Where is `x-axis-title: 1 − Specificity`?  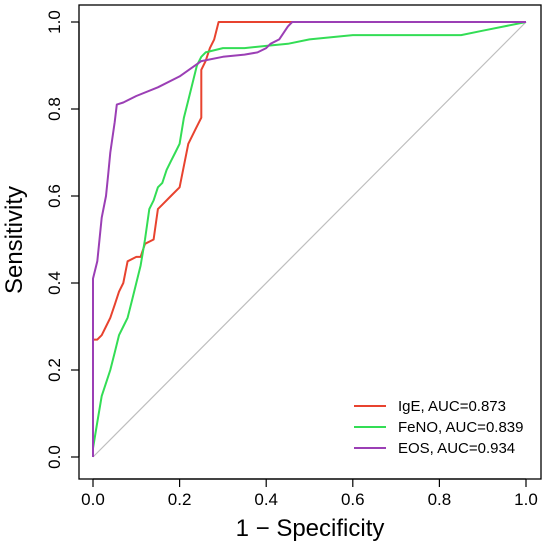 x-axis-title: 1 − Specificity is located at coordinates (310, 528).